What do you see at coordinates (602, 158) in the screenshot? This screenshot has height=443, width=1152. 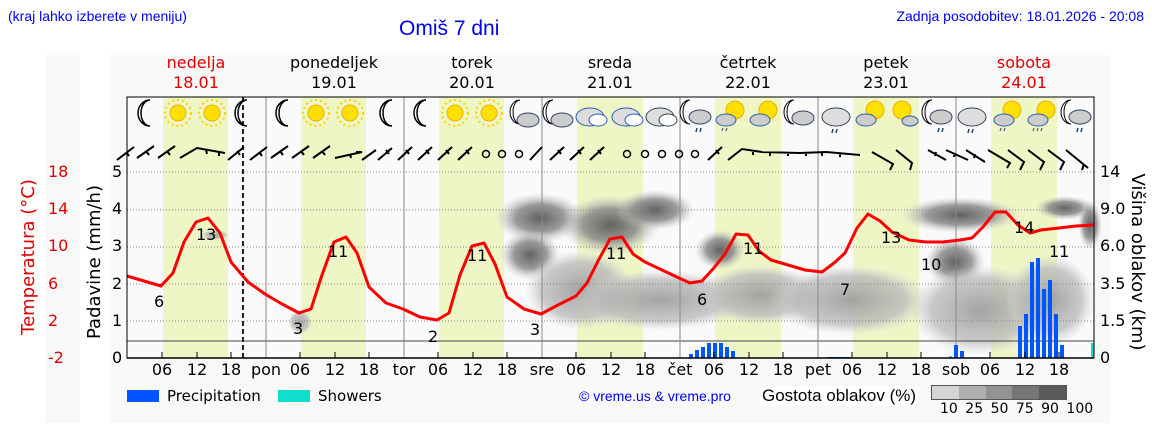 I see `wind-barbs-row` at bounding box center [602, 158].